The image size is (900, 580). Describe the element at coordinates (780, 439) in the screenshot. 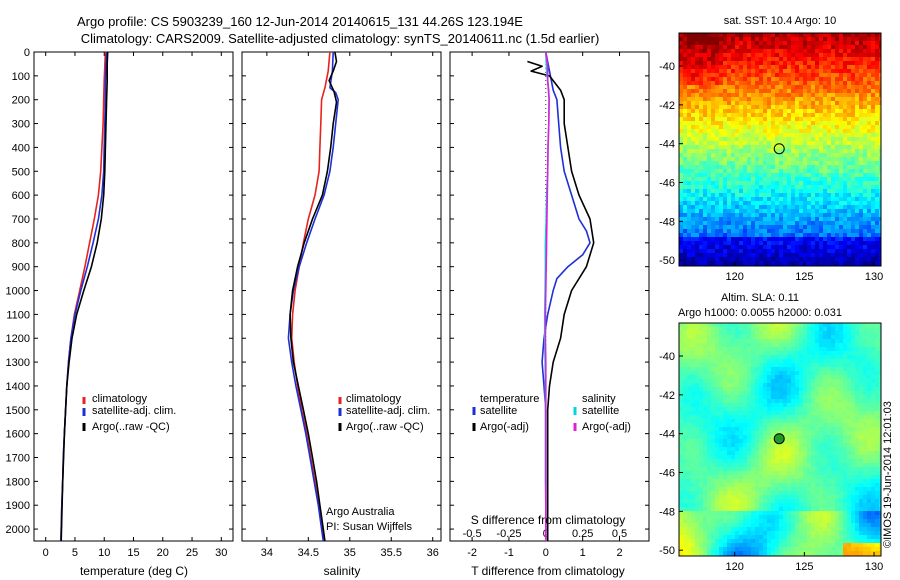

I see `sla-heatmap` at that location.